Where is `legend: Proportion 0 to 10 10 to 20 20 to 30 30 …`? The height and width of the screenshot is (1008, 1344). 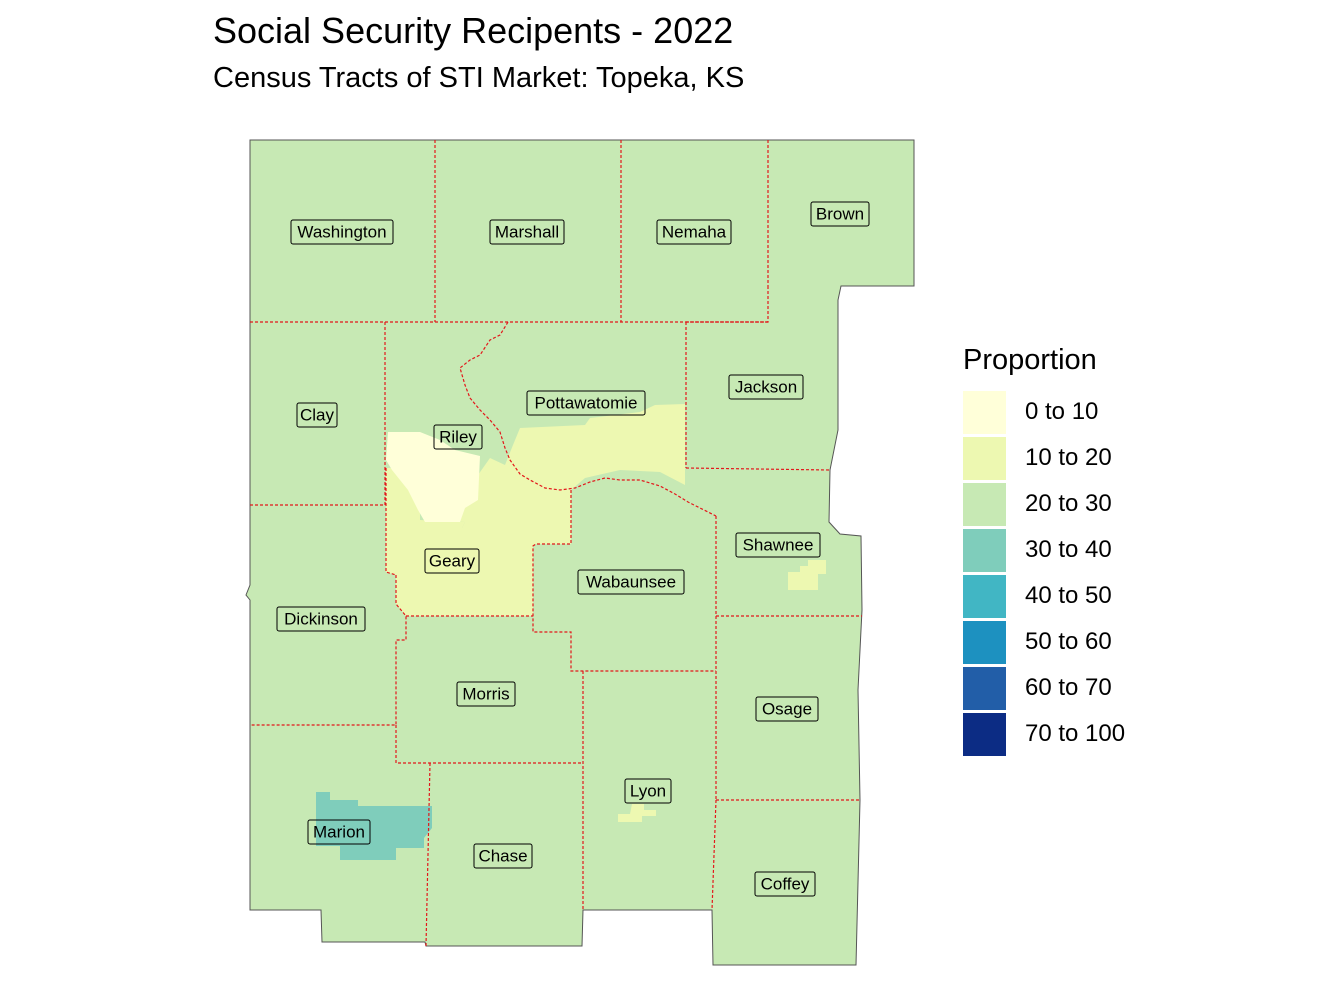 legend: Proportion 0 to 10 10 to 20 20 to 30 30 … is located at coordinates (1044, 550).